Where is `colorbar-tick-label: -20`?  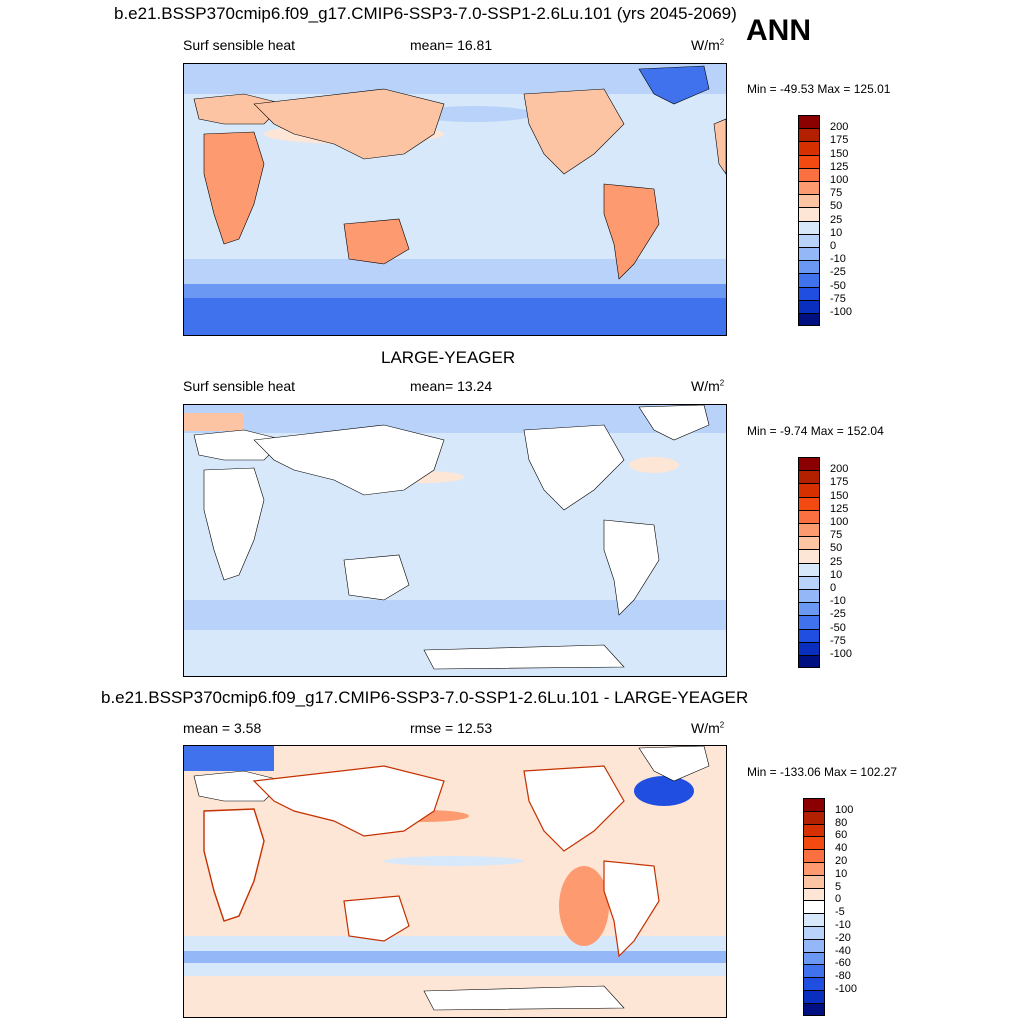
colorbar-tick-label: -20 is located at coordinates (843, 937).